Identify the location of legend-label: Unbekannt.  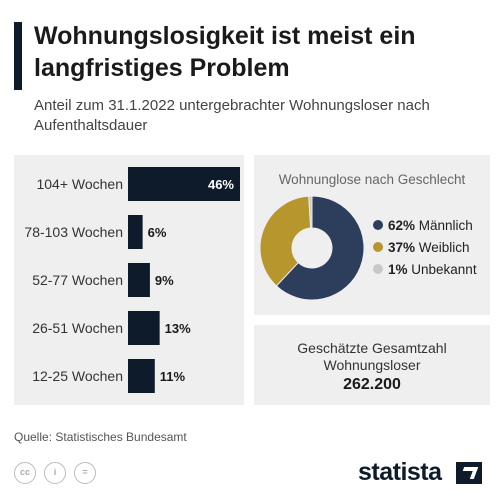
(444, 269).